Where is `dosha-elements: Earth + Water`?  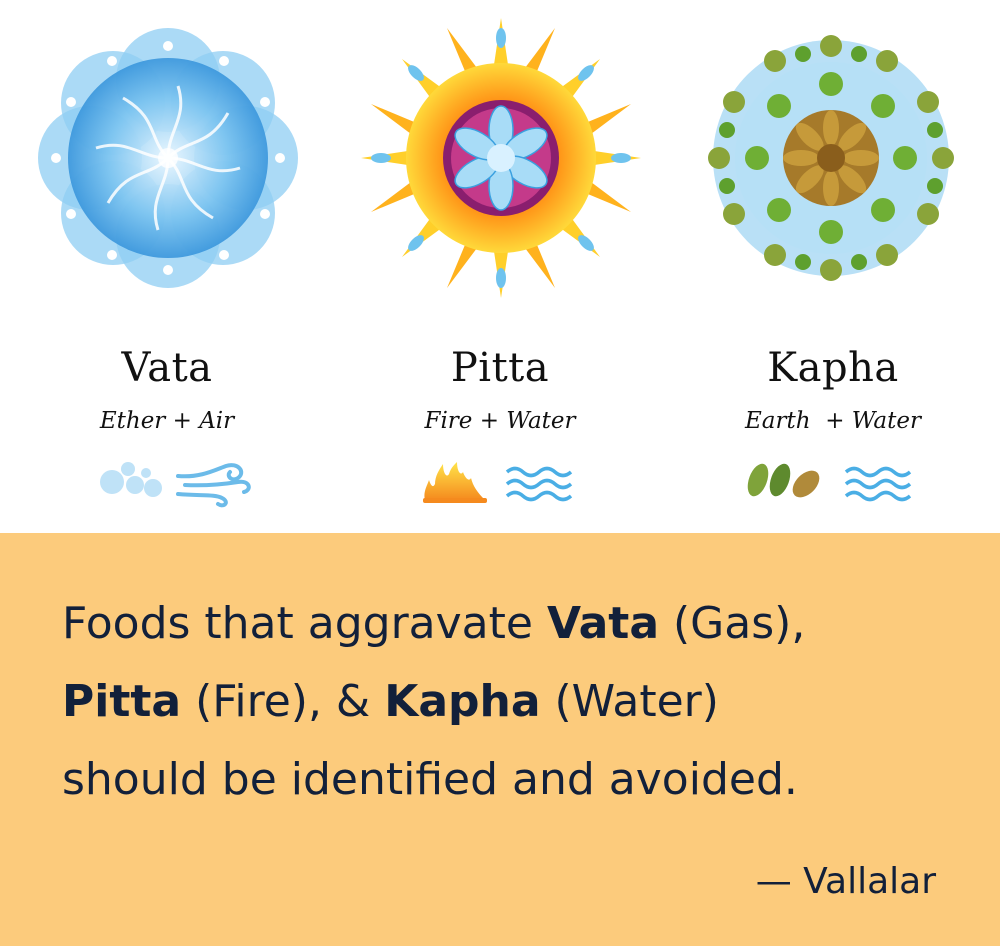 dosha-elements: Earth + Water is located at coordinates (833, 421).